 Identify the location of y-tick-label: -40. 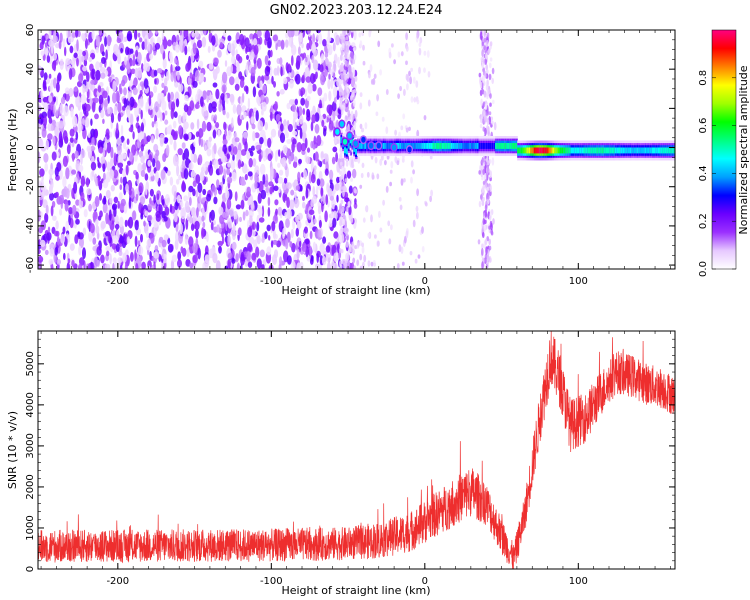
(30, 226).